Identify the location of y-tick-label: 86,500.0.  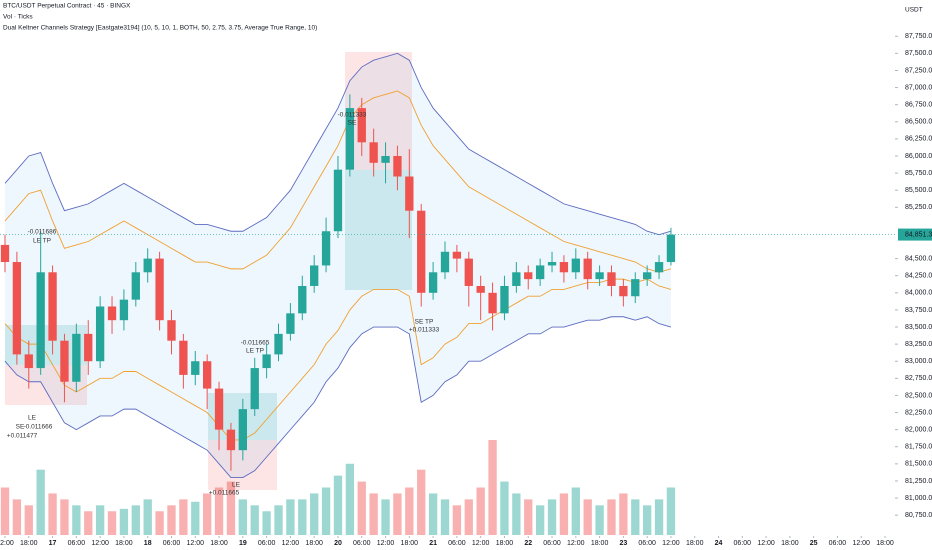
(918, 122).